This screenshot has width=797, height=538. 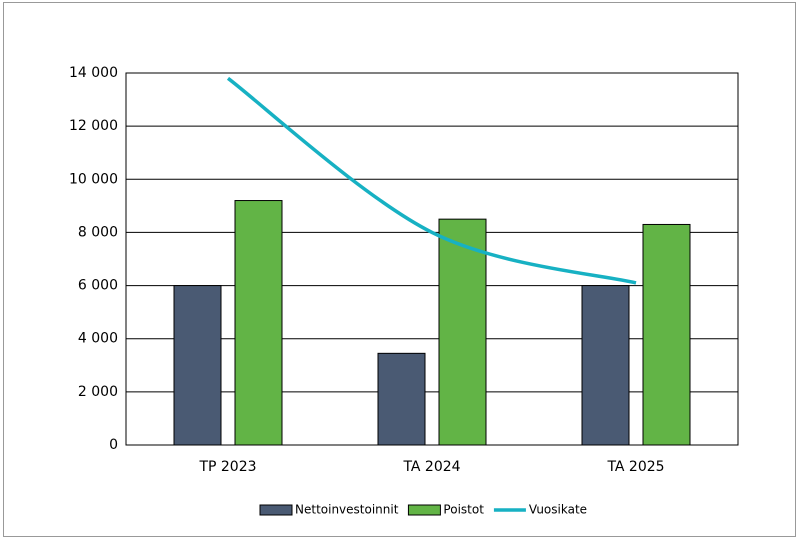 What do you see at coordinates (558, 510) in the screenshot?
I see `legend-label: Vuosikate` at bounding box center [558, 510].